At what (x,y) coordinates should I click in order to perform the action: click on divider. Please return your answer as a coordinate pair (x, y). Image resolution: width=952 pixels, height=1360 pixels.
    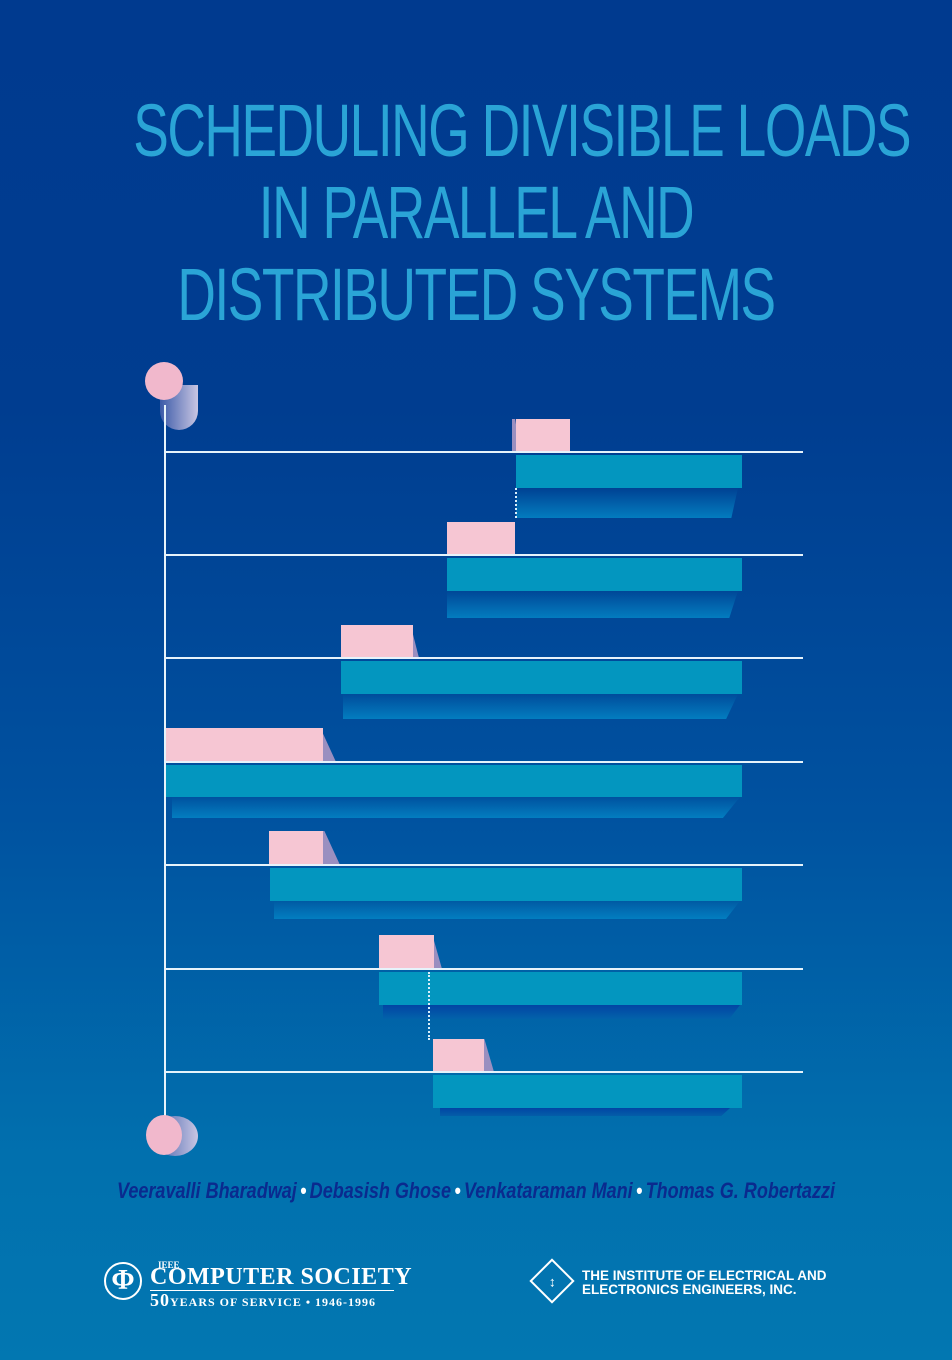
    Looking at the image, I should click on (272, 1290).